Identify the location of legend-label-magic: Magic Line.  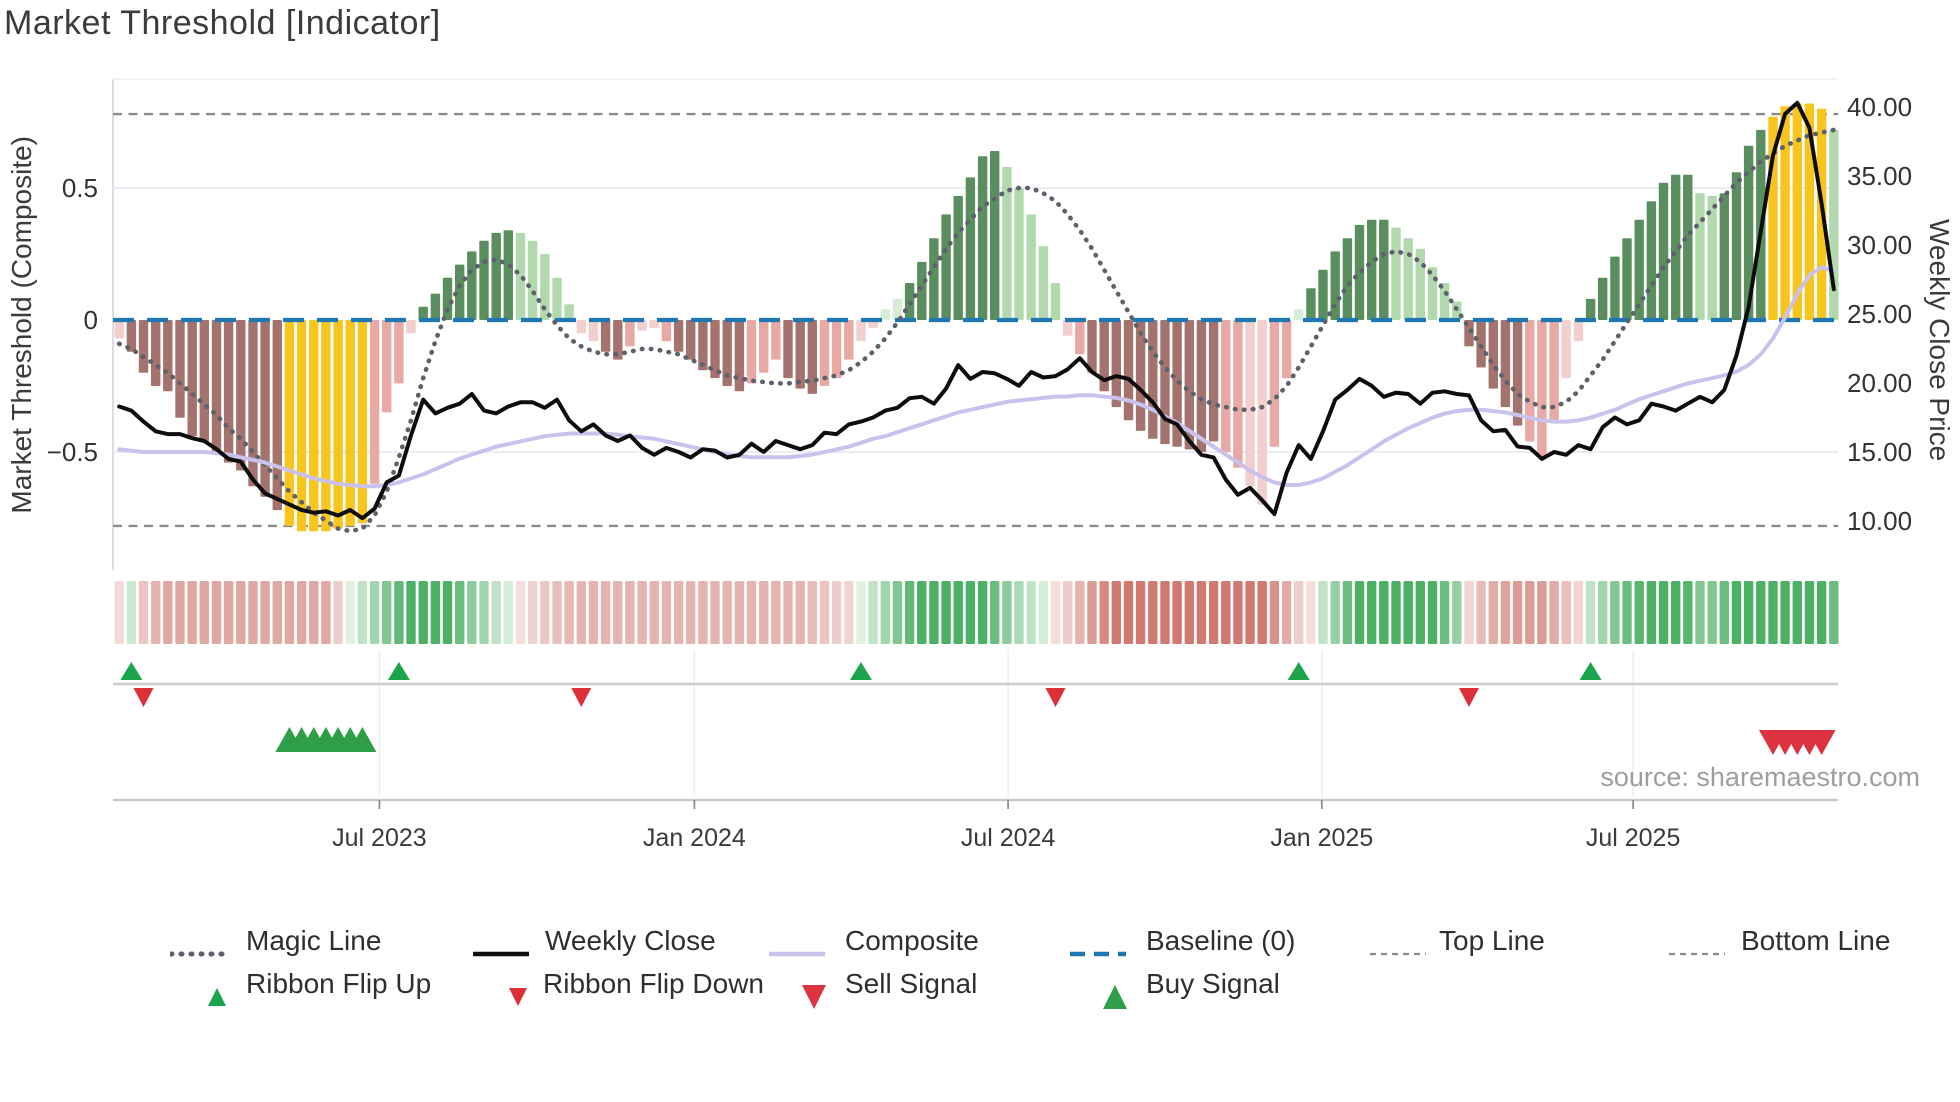
(314, 940).